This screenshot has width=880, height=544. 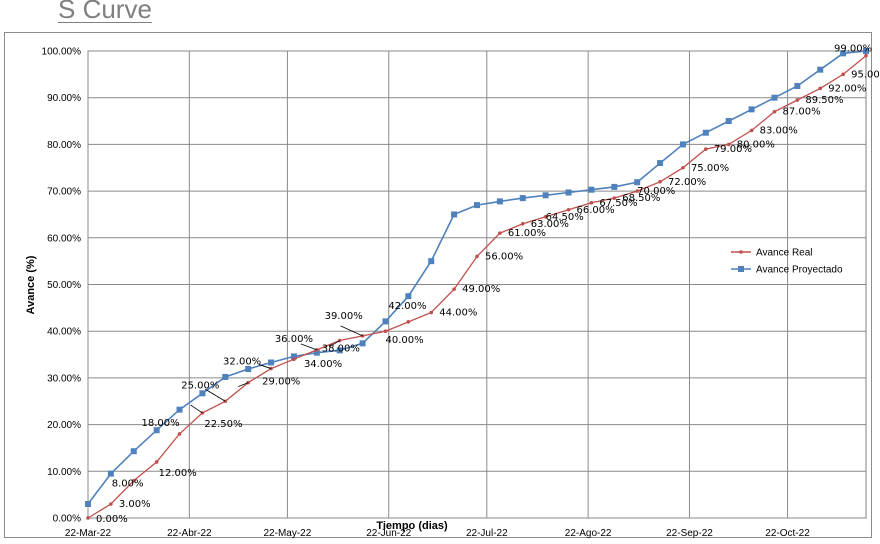 What do you see at coordinates (458, 313) in the screenshot?
I see `data-label: 44.00%` at bounding box center [458, 313].